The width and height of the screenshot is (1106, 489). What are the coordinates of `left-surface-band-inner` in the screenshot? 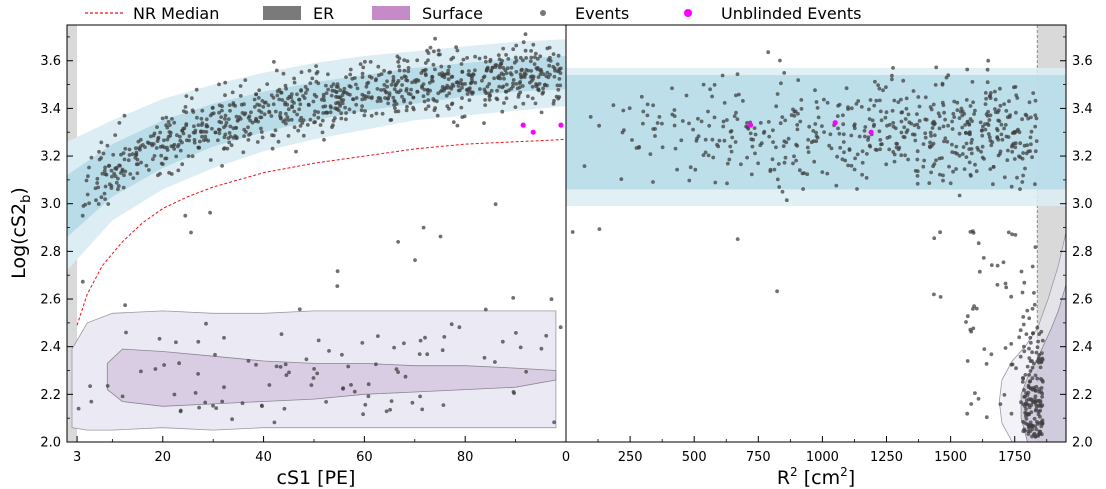 It's located at (331, 377).